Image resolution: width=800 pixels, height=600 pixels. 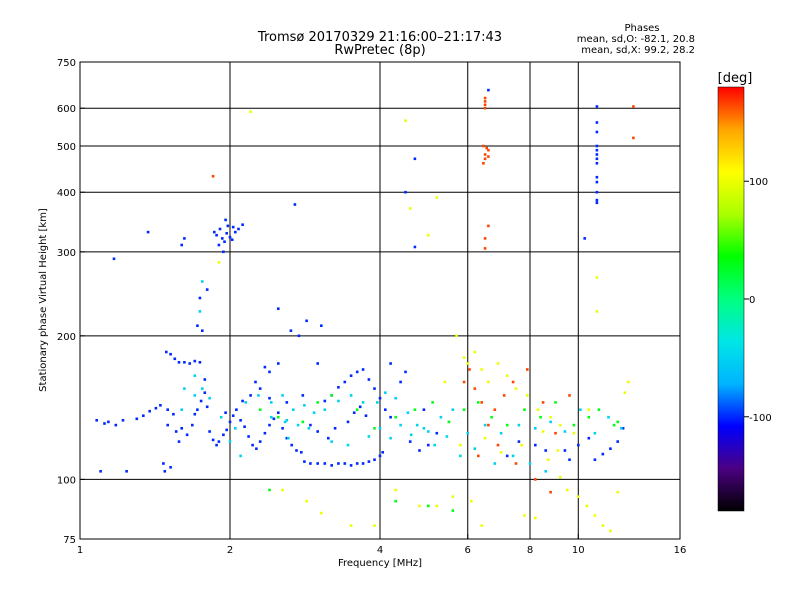 I want to click on y-tick-label: 100, so click(x=66, y=480).